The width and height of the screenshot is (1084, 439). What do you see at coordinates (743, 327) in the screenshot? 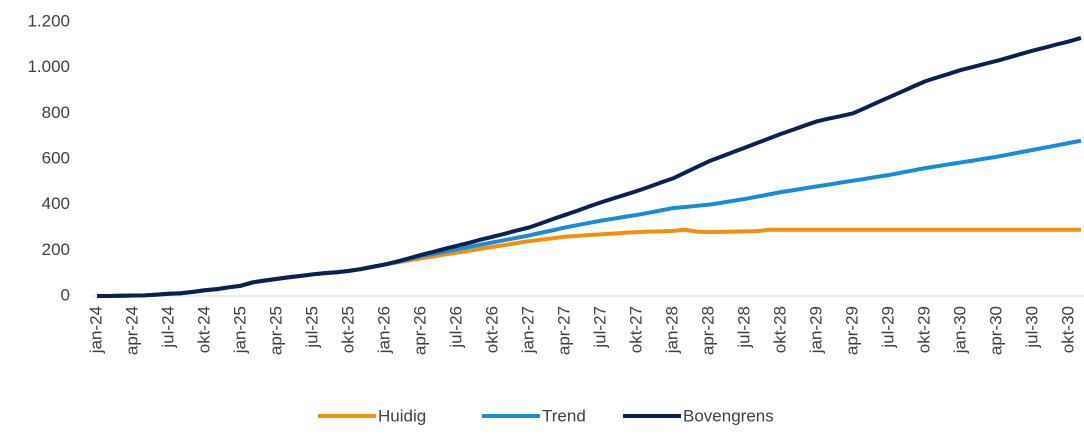
I see `x-tick-label: jul-28` at bounding box center [743, 327].